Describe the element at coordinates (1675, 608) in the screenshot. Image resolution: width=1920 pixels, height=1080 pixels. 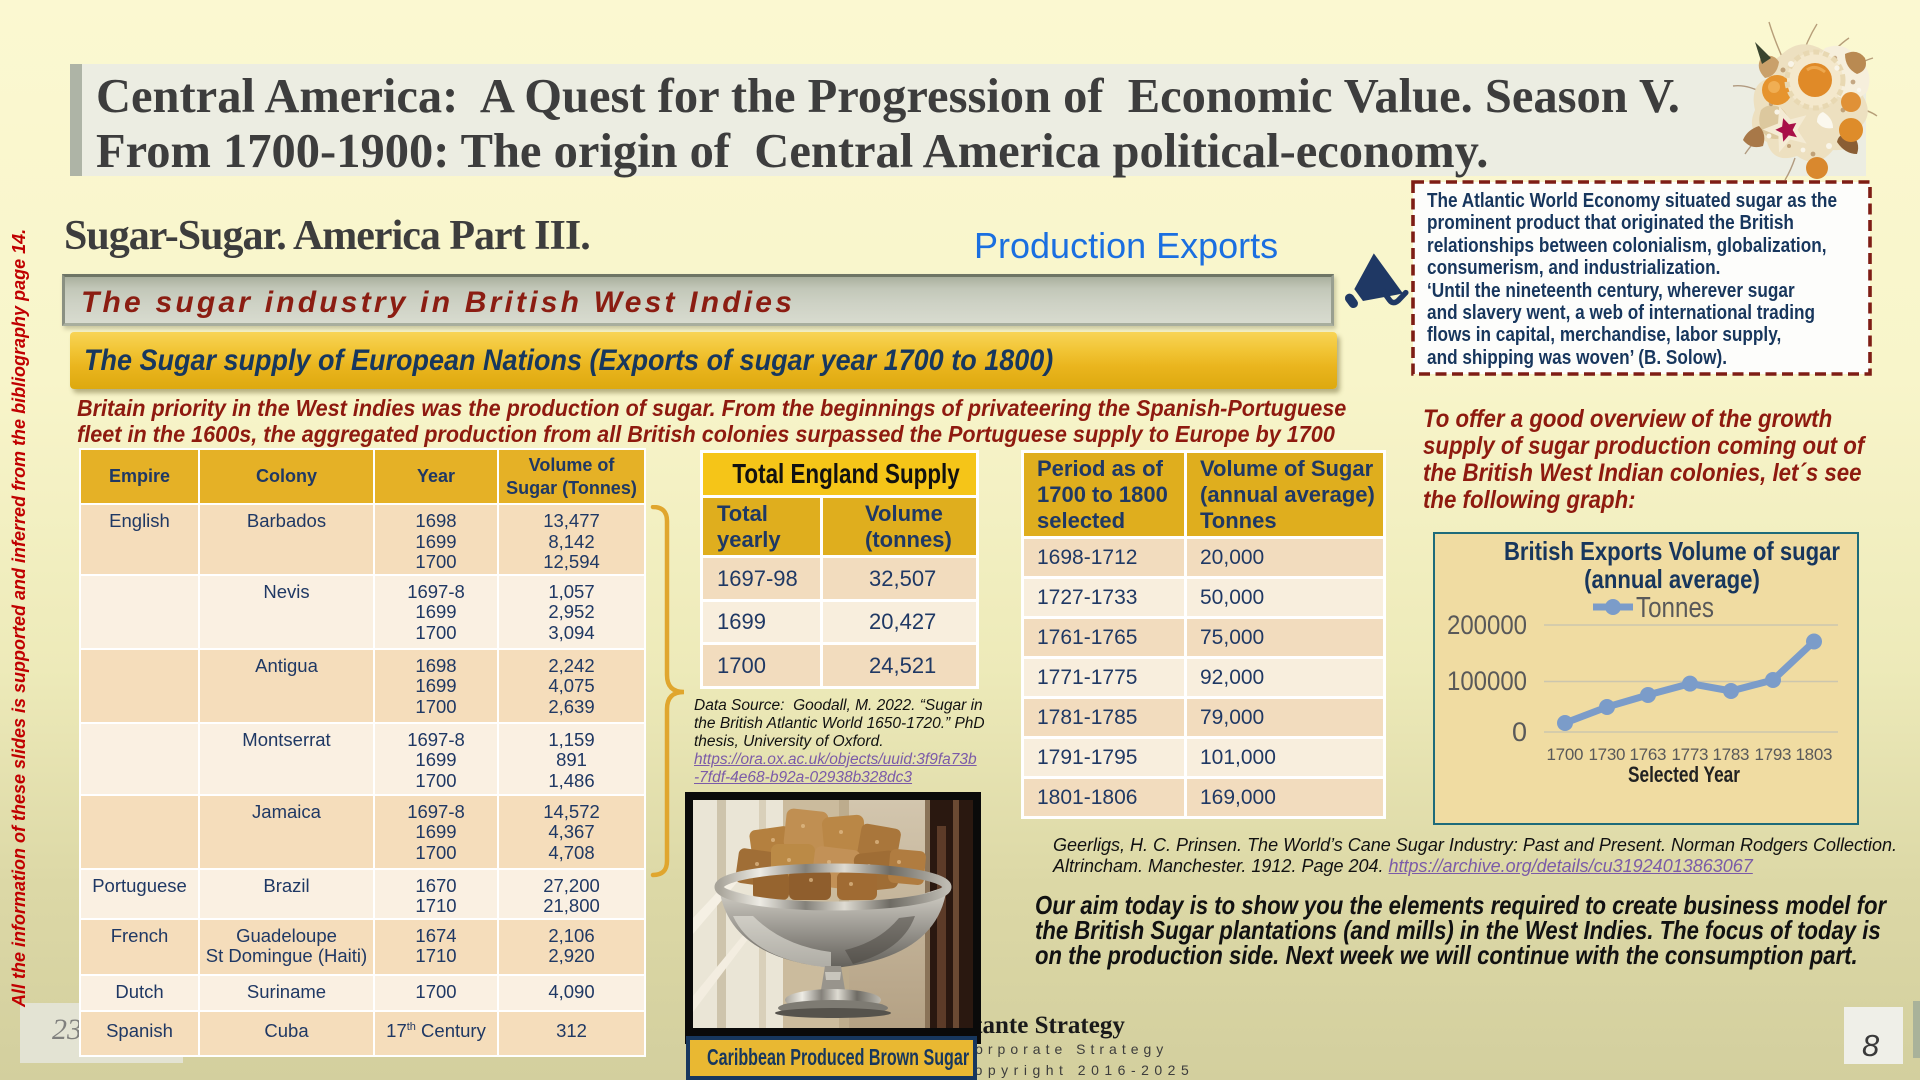
I see `svg-text: Tonnes` at that location.